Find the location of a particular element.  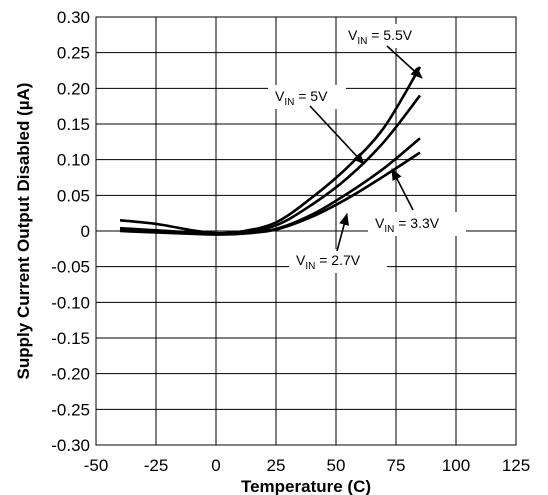

annotation-value: = 5V is located at coordinates (311, 96).